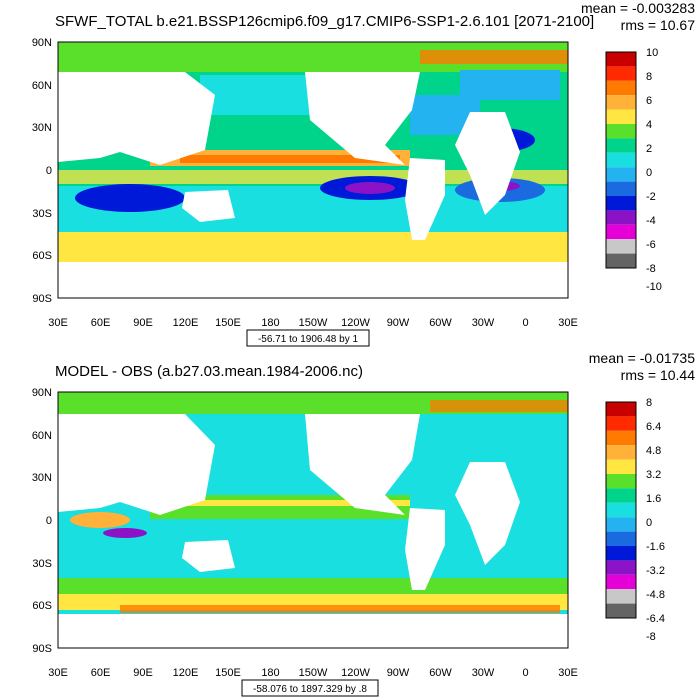 Image resolution: width=700 pixels, height=700 pixels. I want to click on colorbar-label: 4, so click(649, 125).